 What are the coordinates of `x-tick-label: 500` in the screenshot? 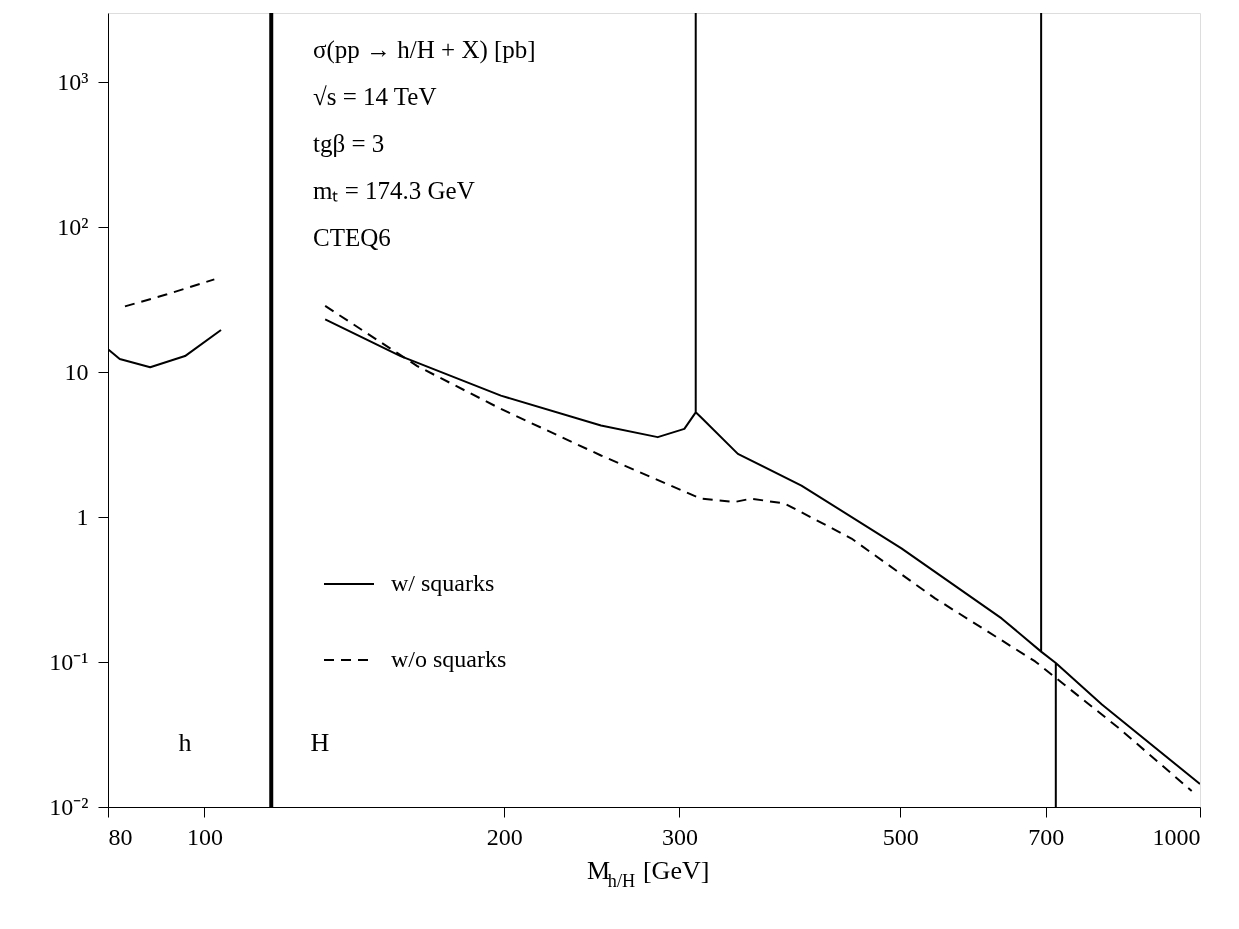 It's located at (900, 836).